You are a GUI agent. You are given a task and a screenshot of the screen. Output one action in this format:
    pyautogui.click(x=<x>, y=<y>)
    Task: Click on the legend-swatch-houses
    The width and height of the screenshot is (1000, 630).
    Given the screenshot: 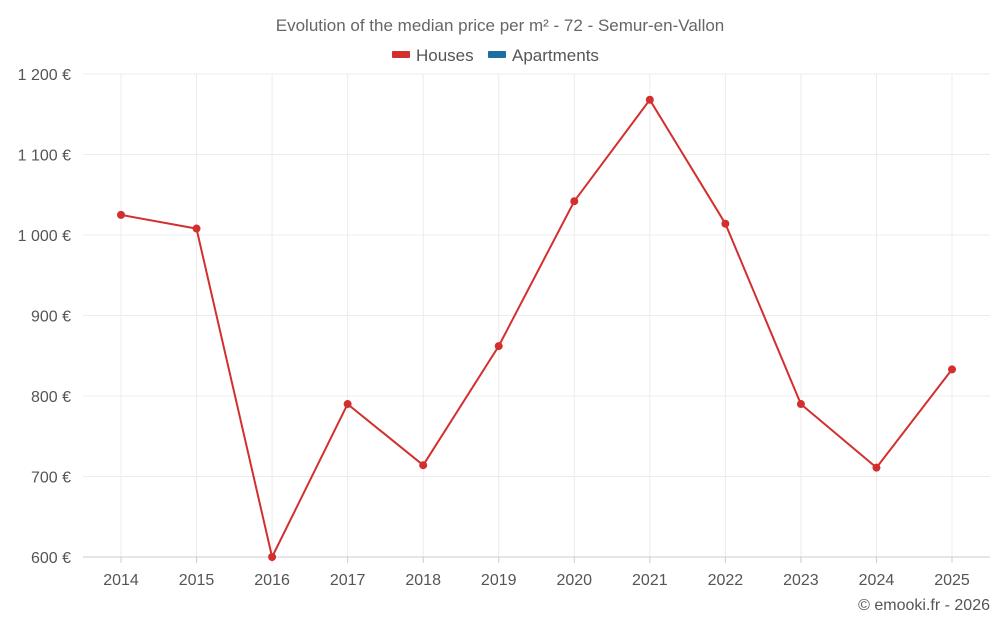 What is the action you would take?
    pyautogui.click(x=401, y=54)
    